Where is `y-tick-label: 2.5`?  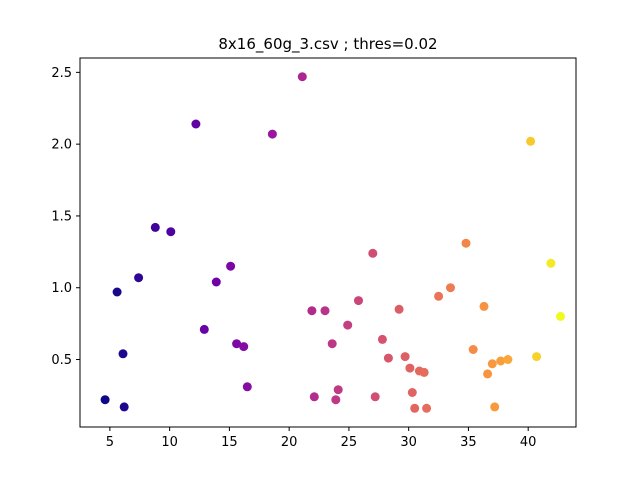
y-tick-label: 2.5 is located at coordinates (61, 73).